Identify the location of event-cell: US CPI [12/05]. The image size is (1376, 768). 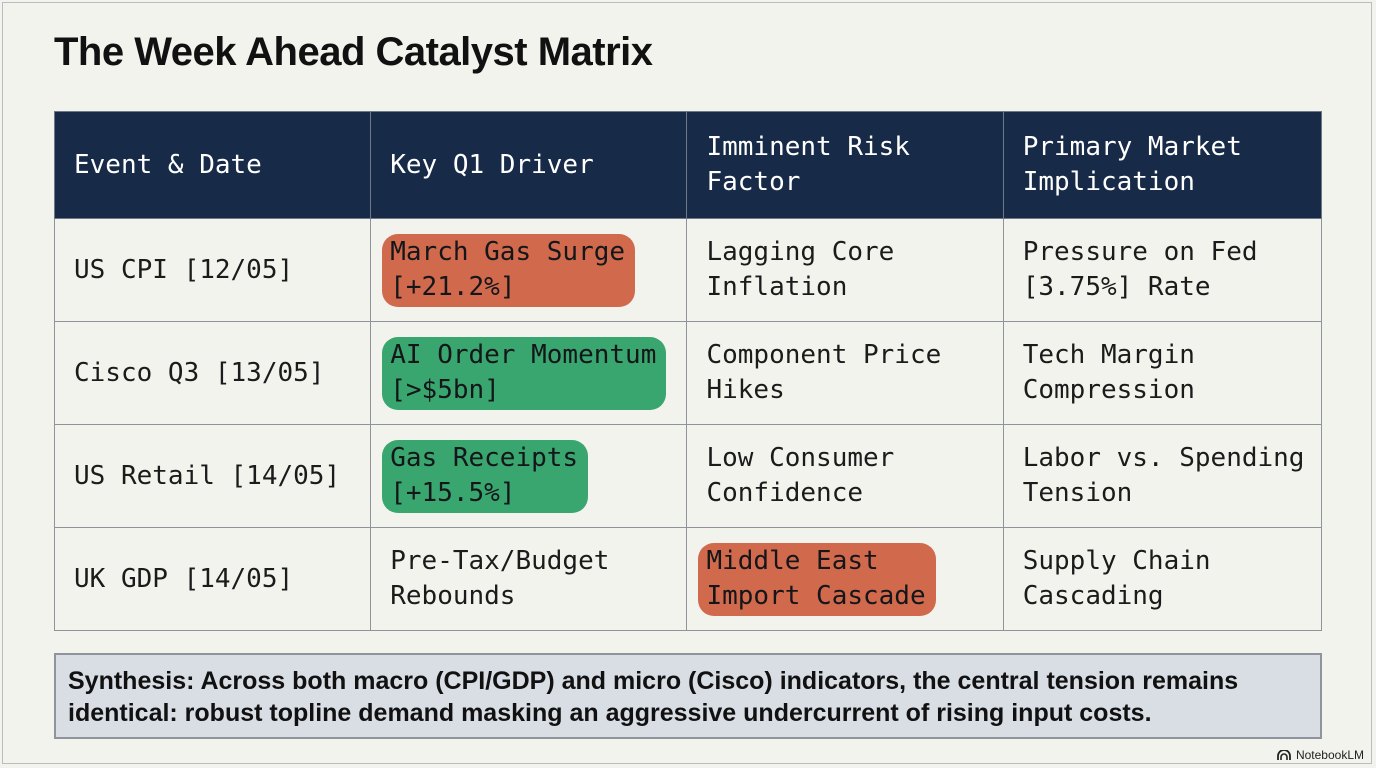
(212, 270).